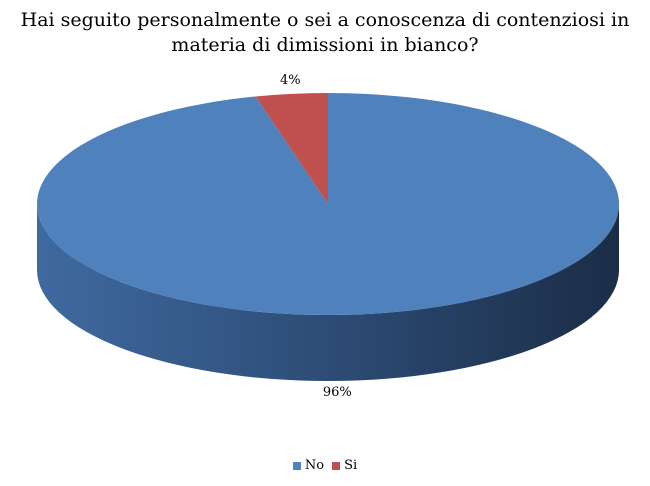 This screenshot has width=650, height=486. I want to click on legend-swatch-si, so click(336, 465).